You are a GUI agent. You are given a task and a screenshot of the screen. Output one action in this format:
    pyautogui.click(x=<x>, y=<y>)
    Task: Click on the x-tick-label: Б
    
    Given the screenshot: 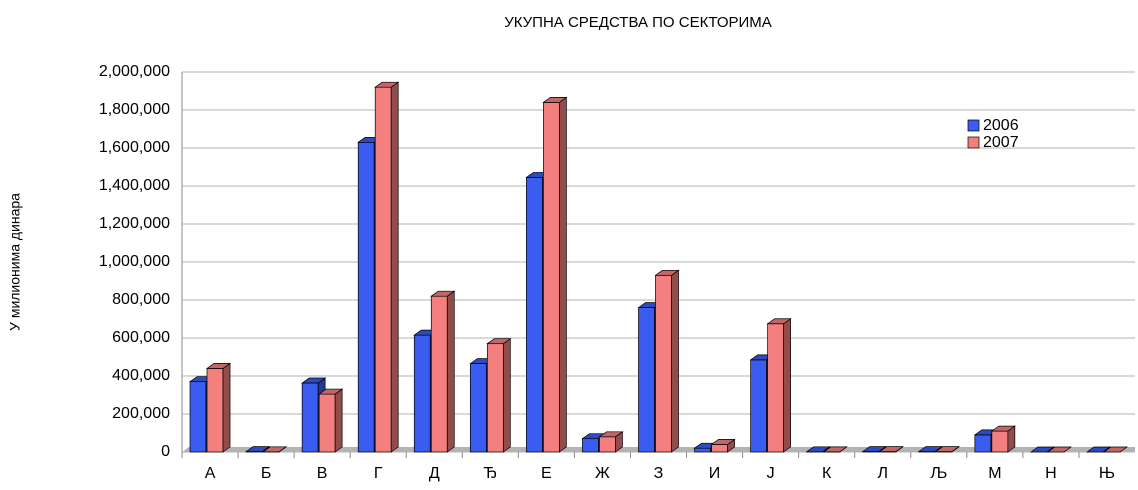 What is the action you would take?
    pyautogui.click(x=266, y=473)
    